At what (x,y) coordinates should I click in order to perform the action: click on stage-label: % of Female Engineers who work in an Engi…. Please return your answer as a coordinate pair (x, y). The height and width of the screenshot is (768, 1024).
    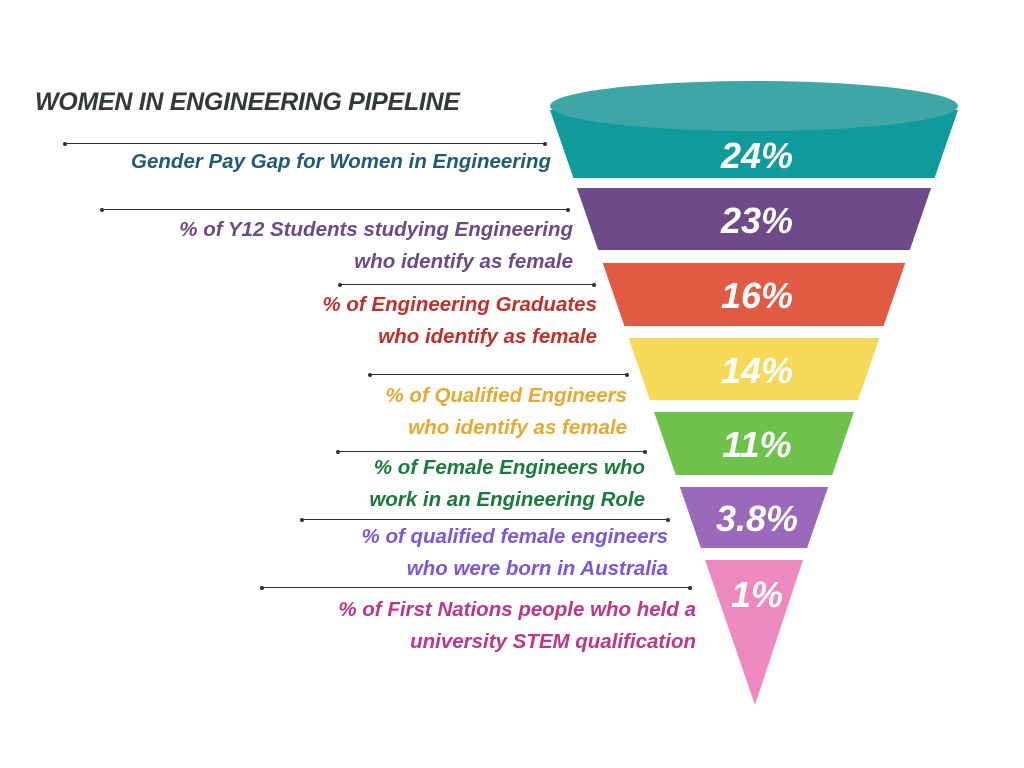
    Looking at the image, I should click on (507, 484).